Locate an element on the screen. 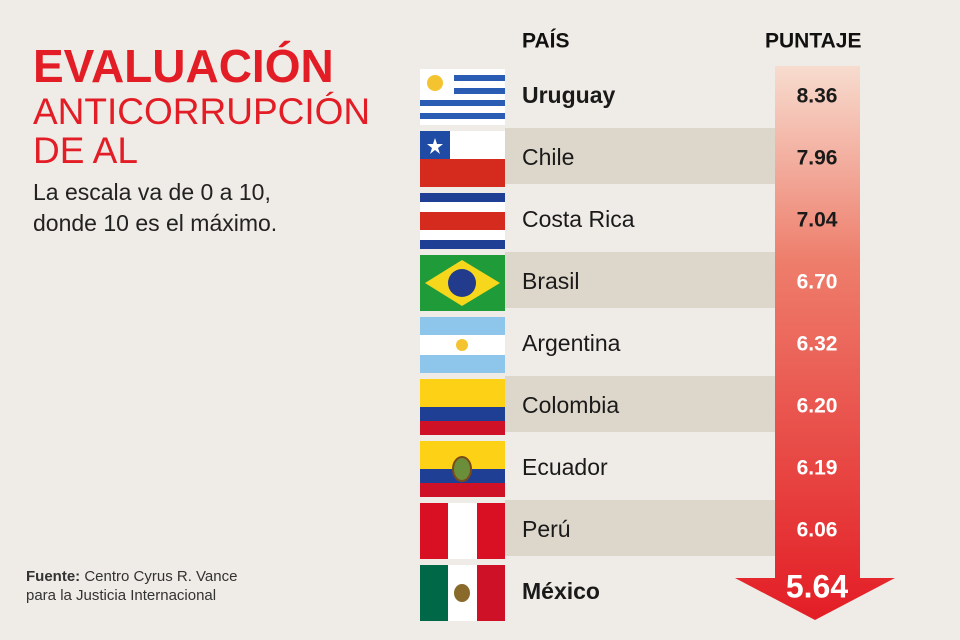 The width and height of the screenshot is (960, 640). source-text: Centro Cyrus R. Vance is located at coordinates (160, 576).